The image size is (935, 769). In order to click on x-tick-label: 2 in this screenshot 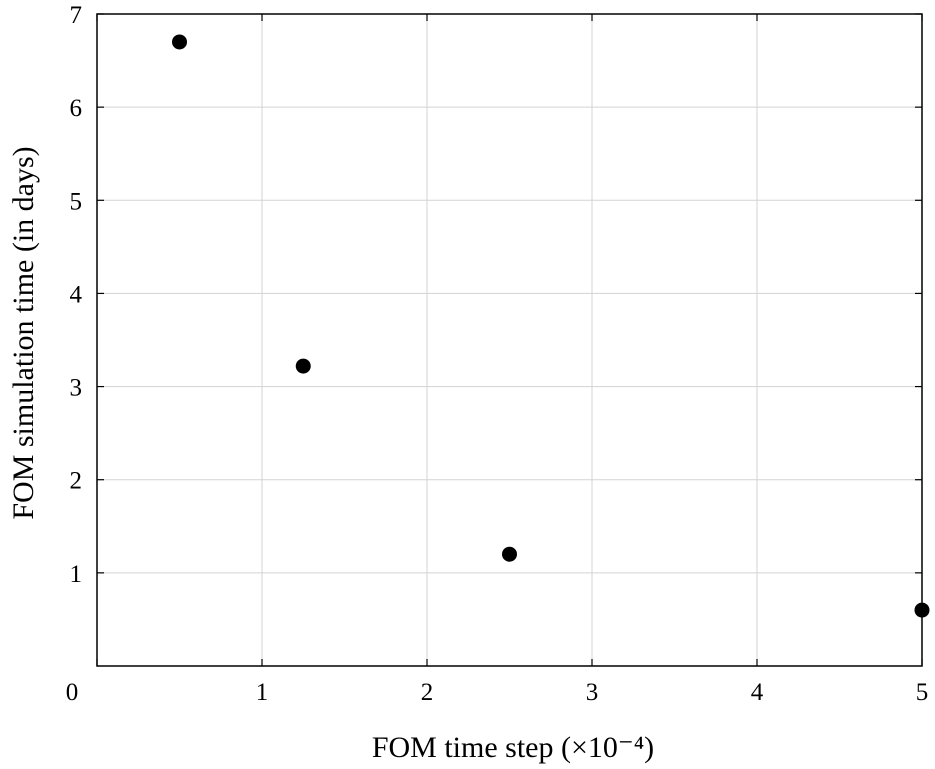, I will do `click(427, 692)`.